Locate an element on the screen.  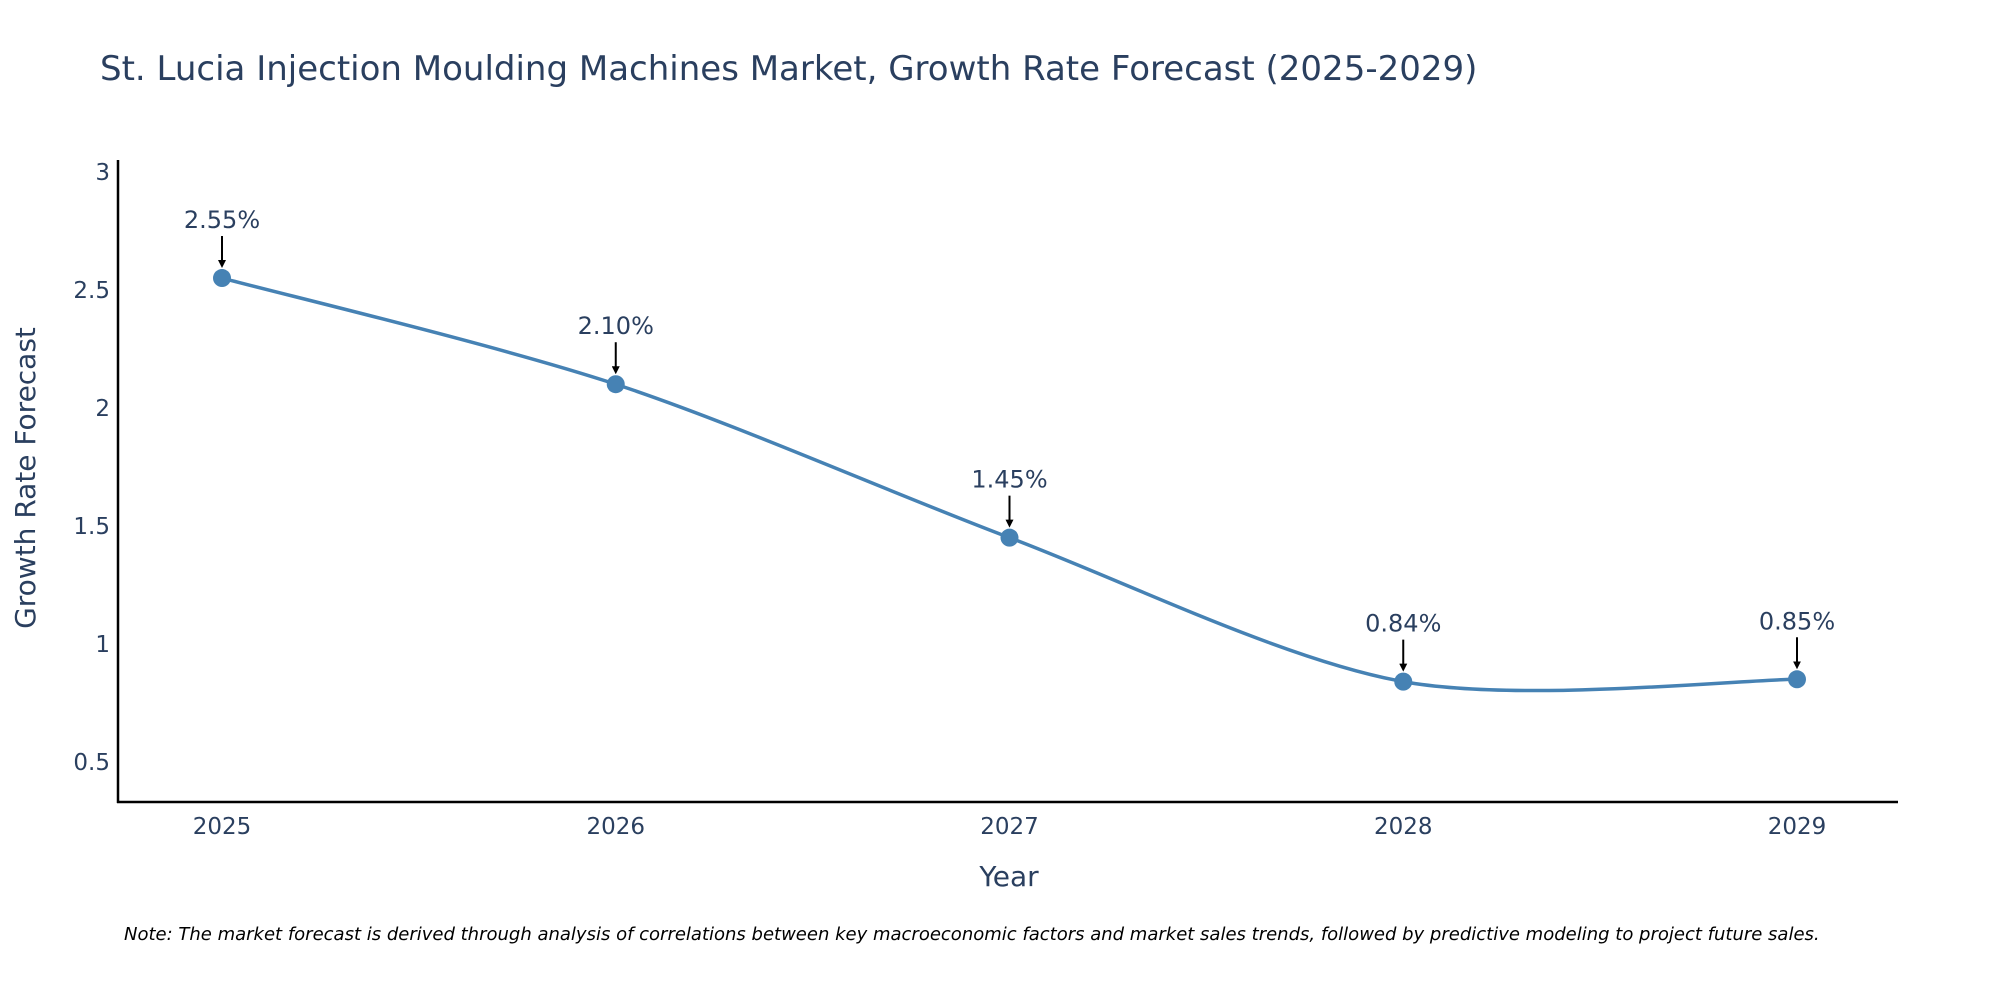
y-axis-title: Growth Rate Forecast is located at coordinates (25, 478).